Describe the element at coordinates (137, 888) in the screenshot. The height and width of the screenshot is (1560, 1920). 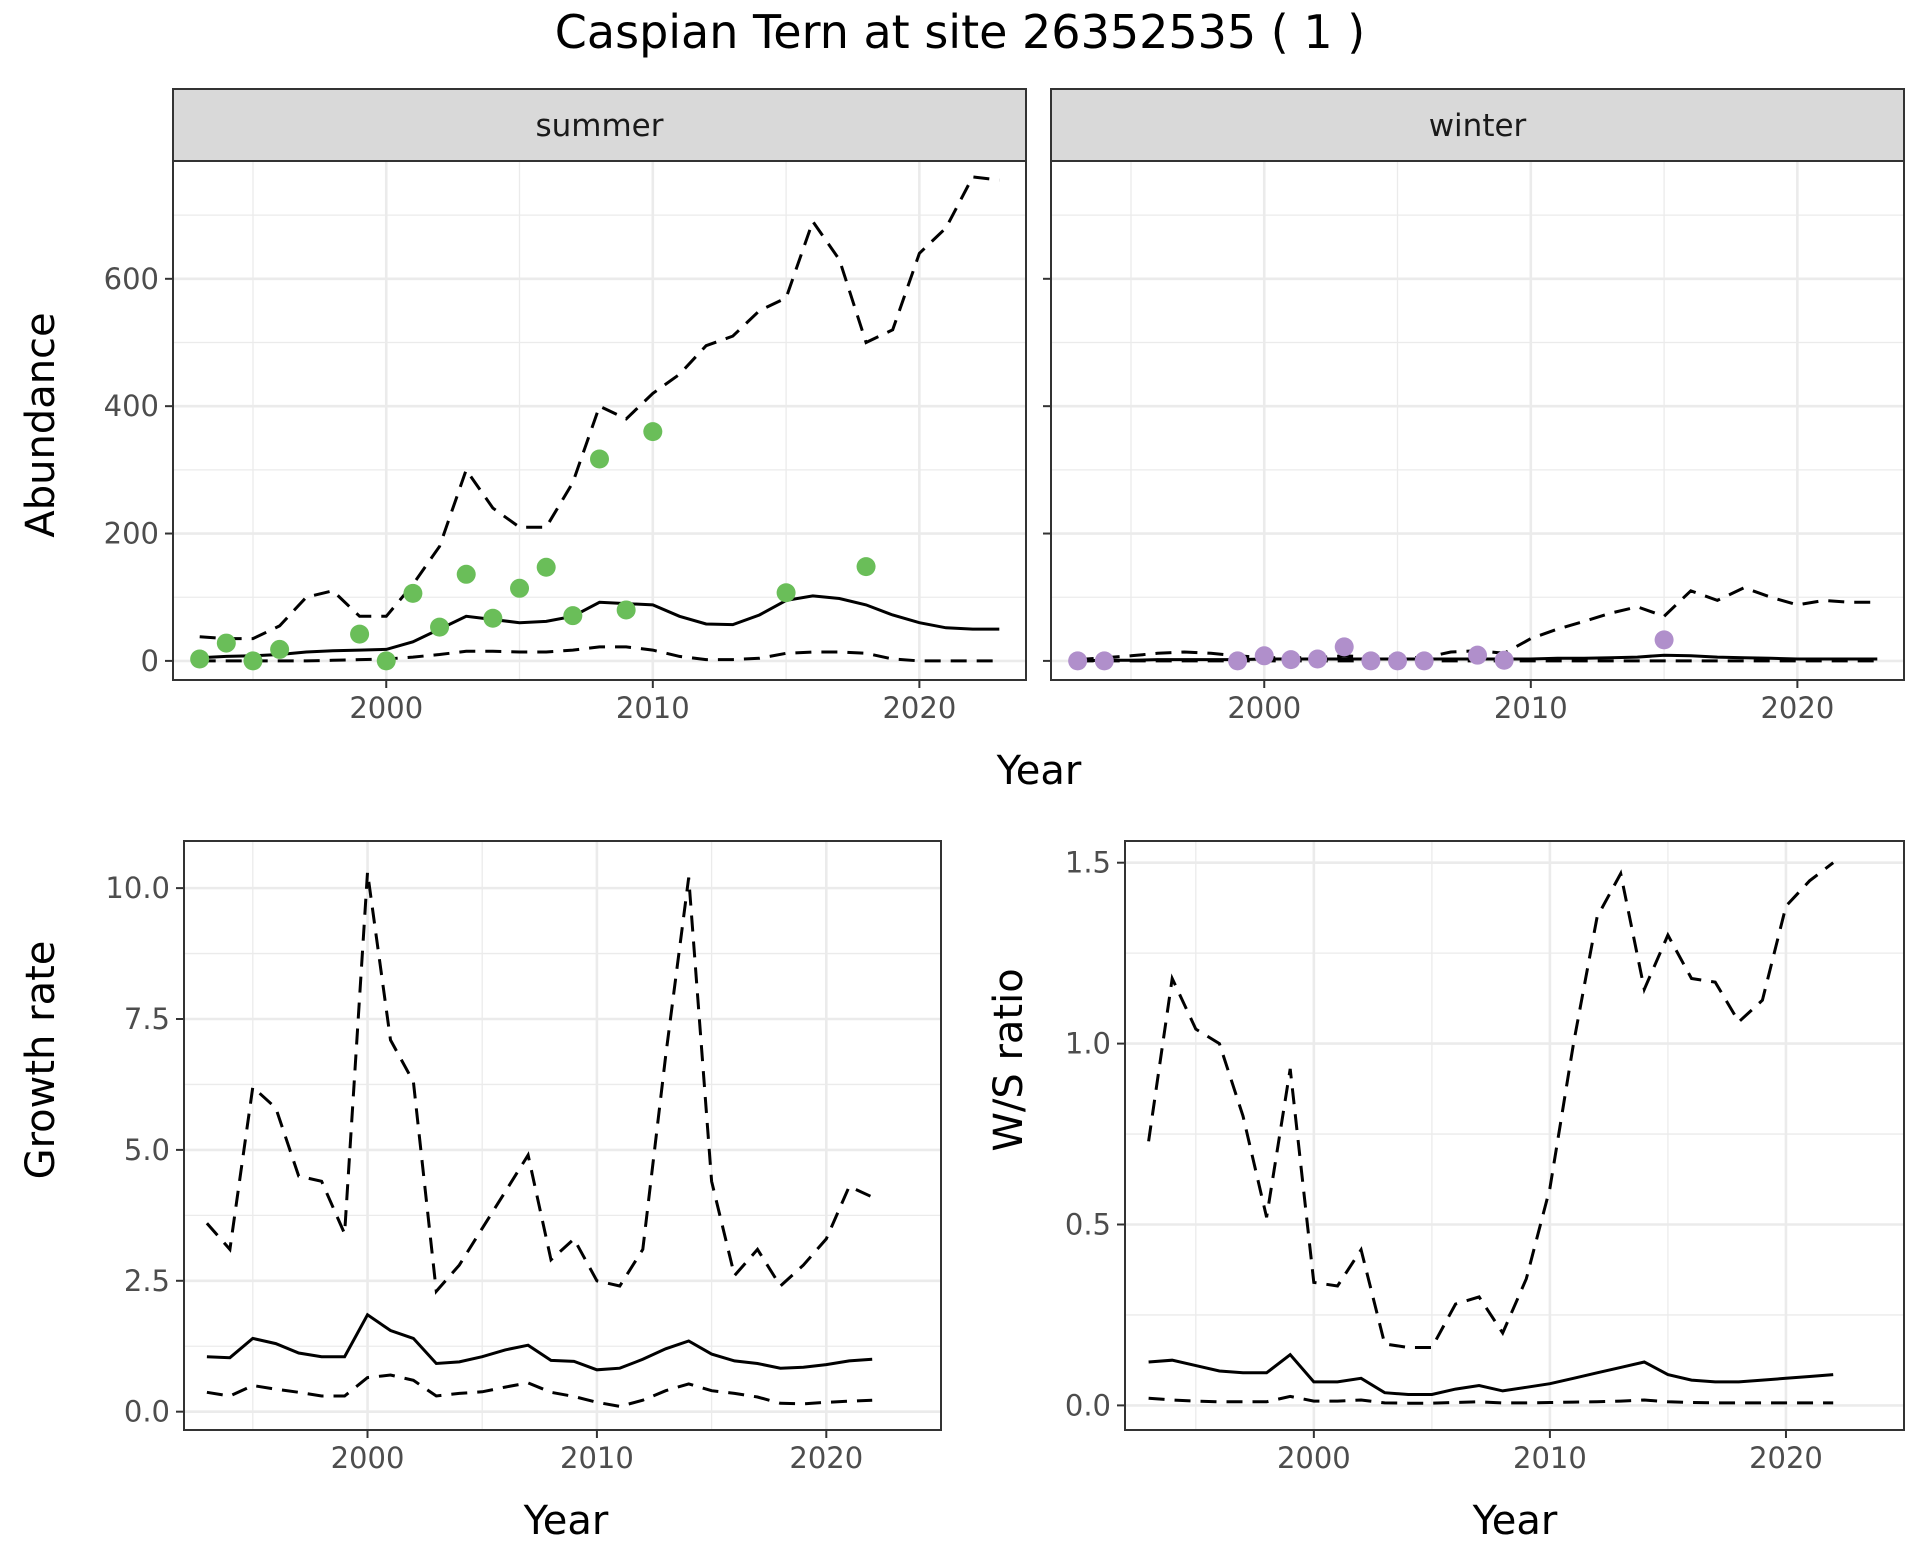
I see `y-tick-label: 10.0` at that location.